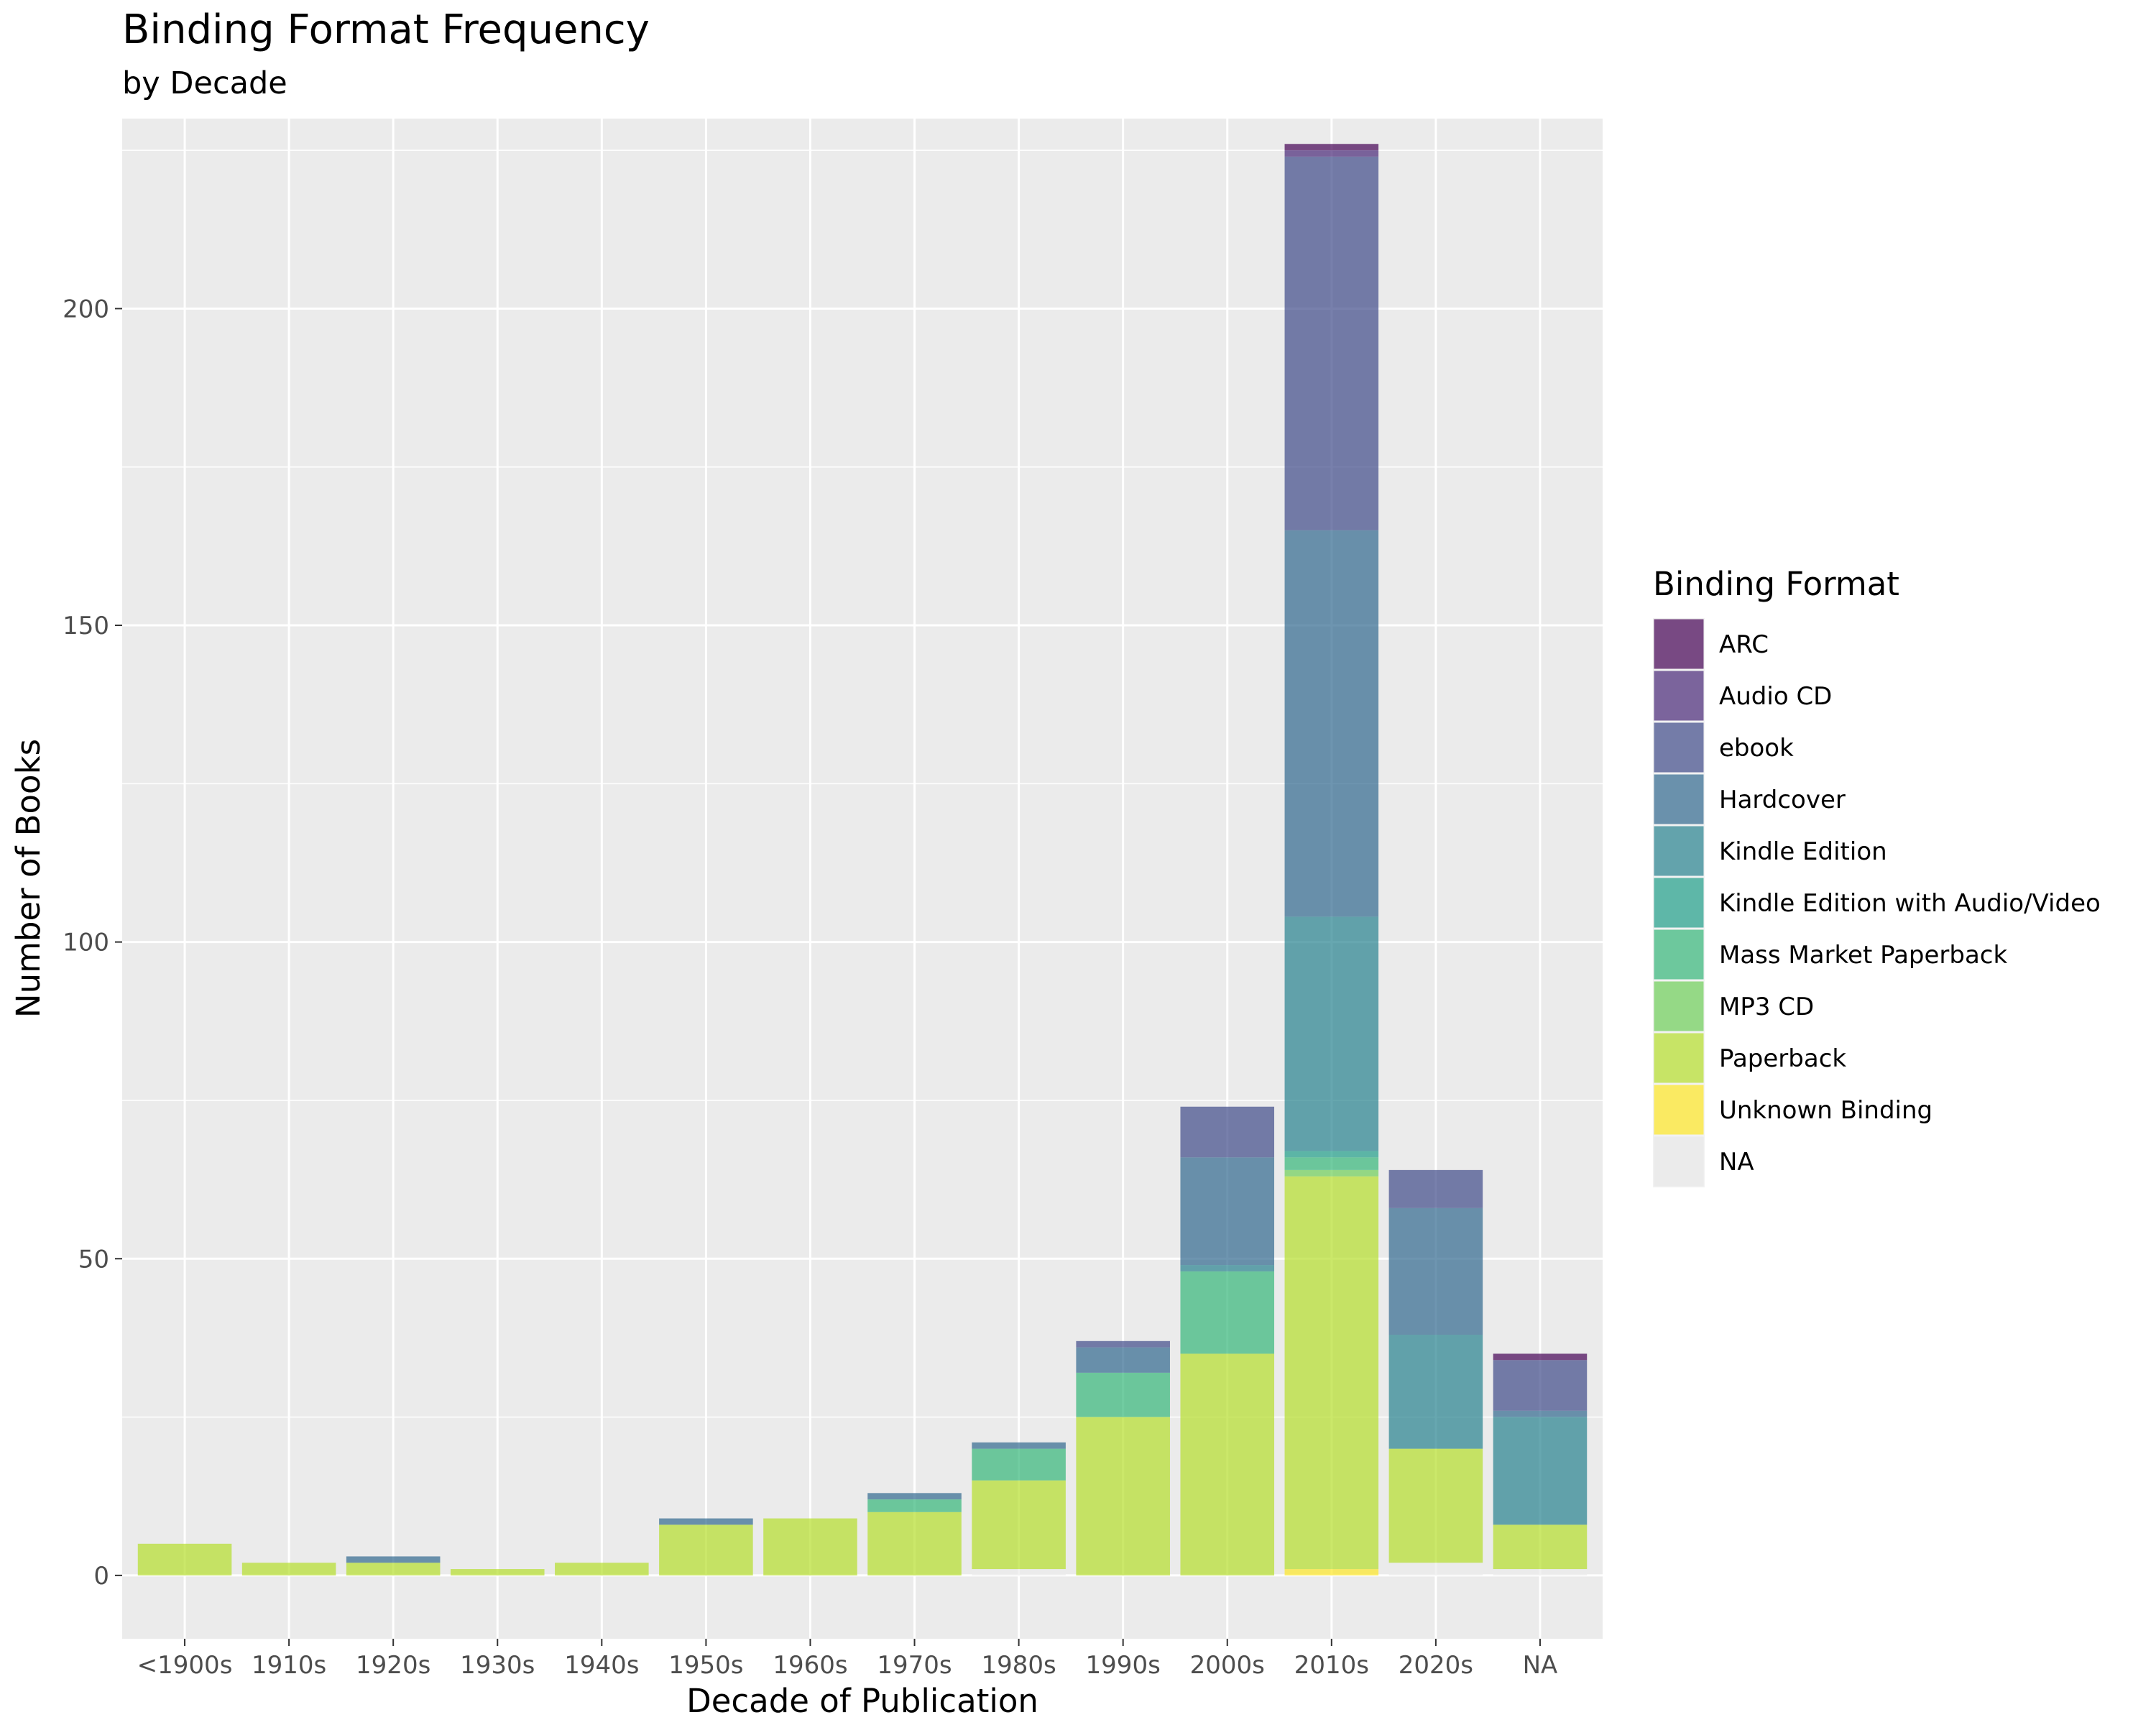  Describe the element at coordinates (1783, 1058) in the screenshot. I see `legend-label: Paperback` at that location.